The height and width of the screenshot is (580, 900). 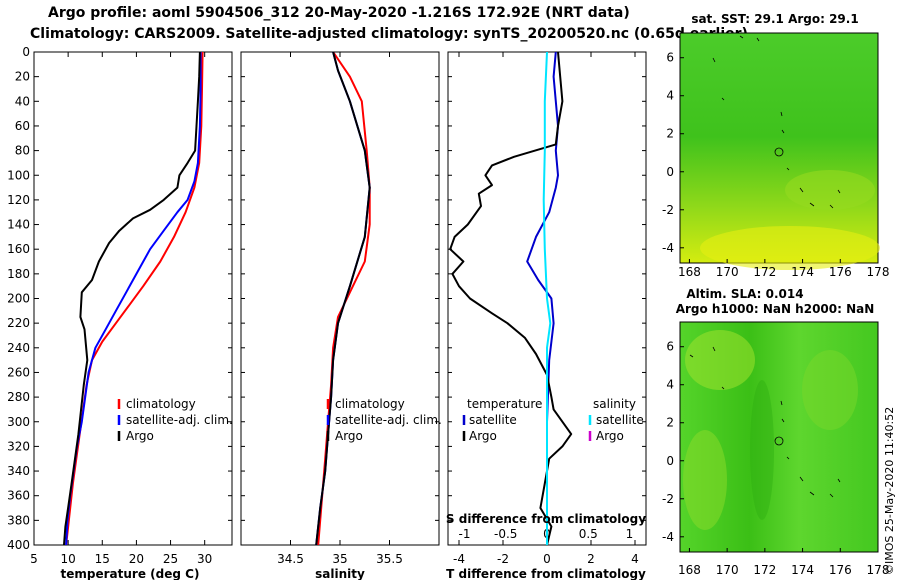 I want to click on series-line-argo-t, so click(x=511, y=298).